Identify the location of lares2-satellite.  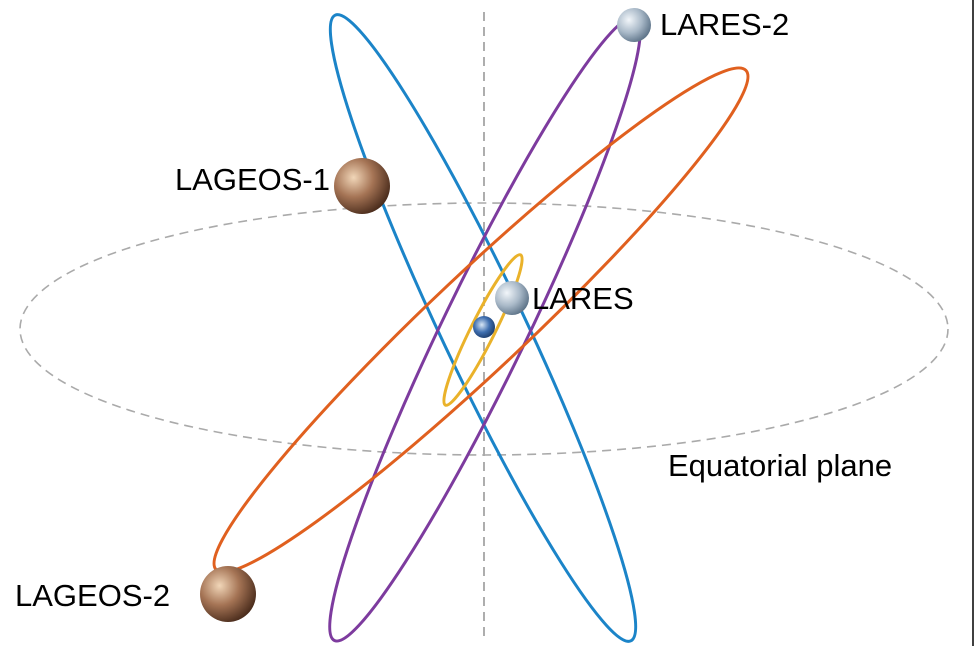
(634, 25).